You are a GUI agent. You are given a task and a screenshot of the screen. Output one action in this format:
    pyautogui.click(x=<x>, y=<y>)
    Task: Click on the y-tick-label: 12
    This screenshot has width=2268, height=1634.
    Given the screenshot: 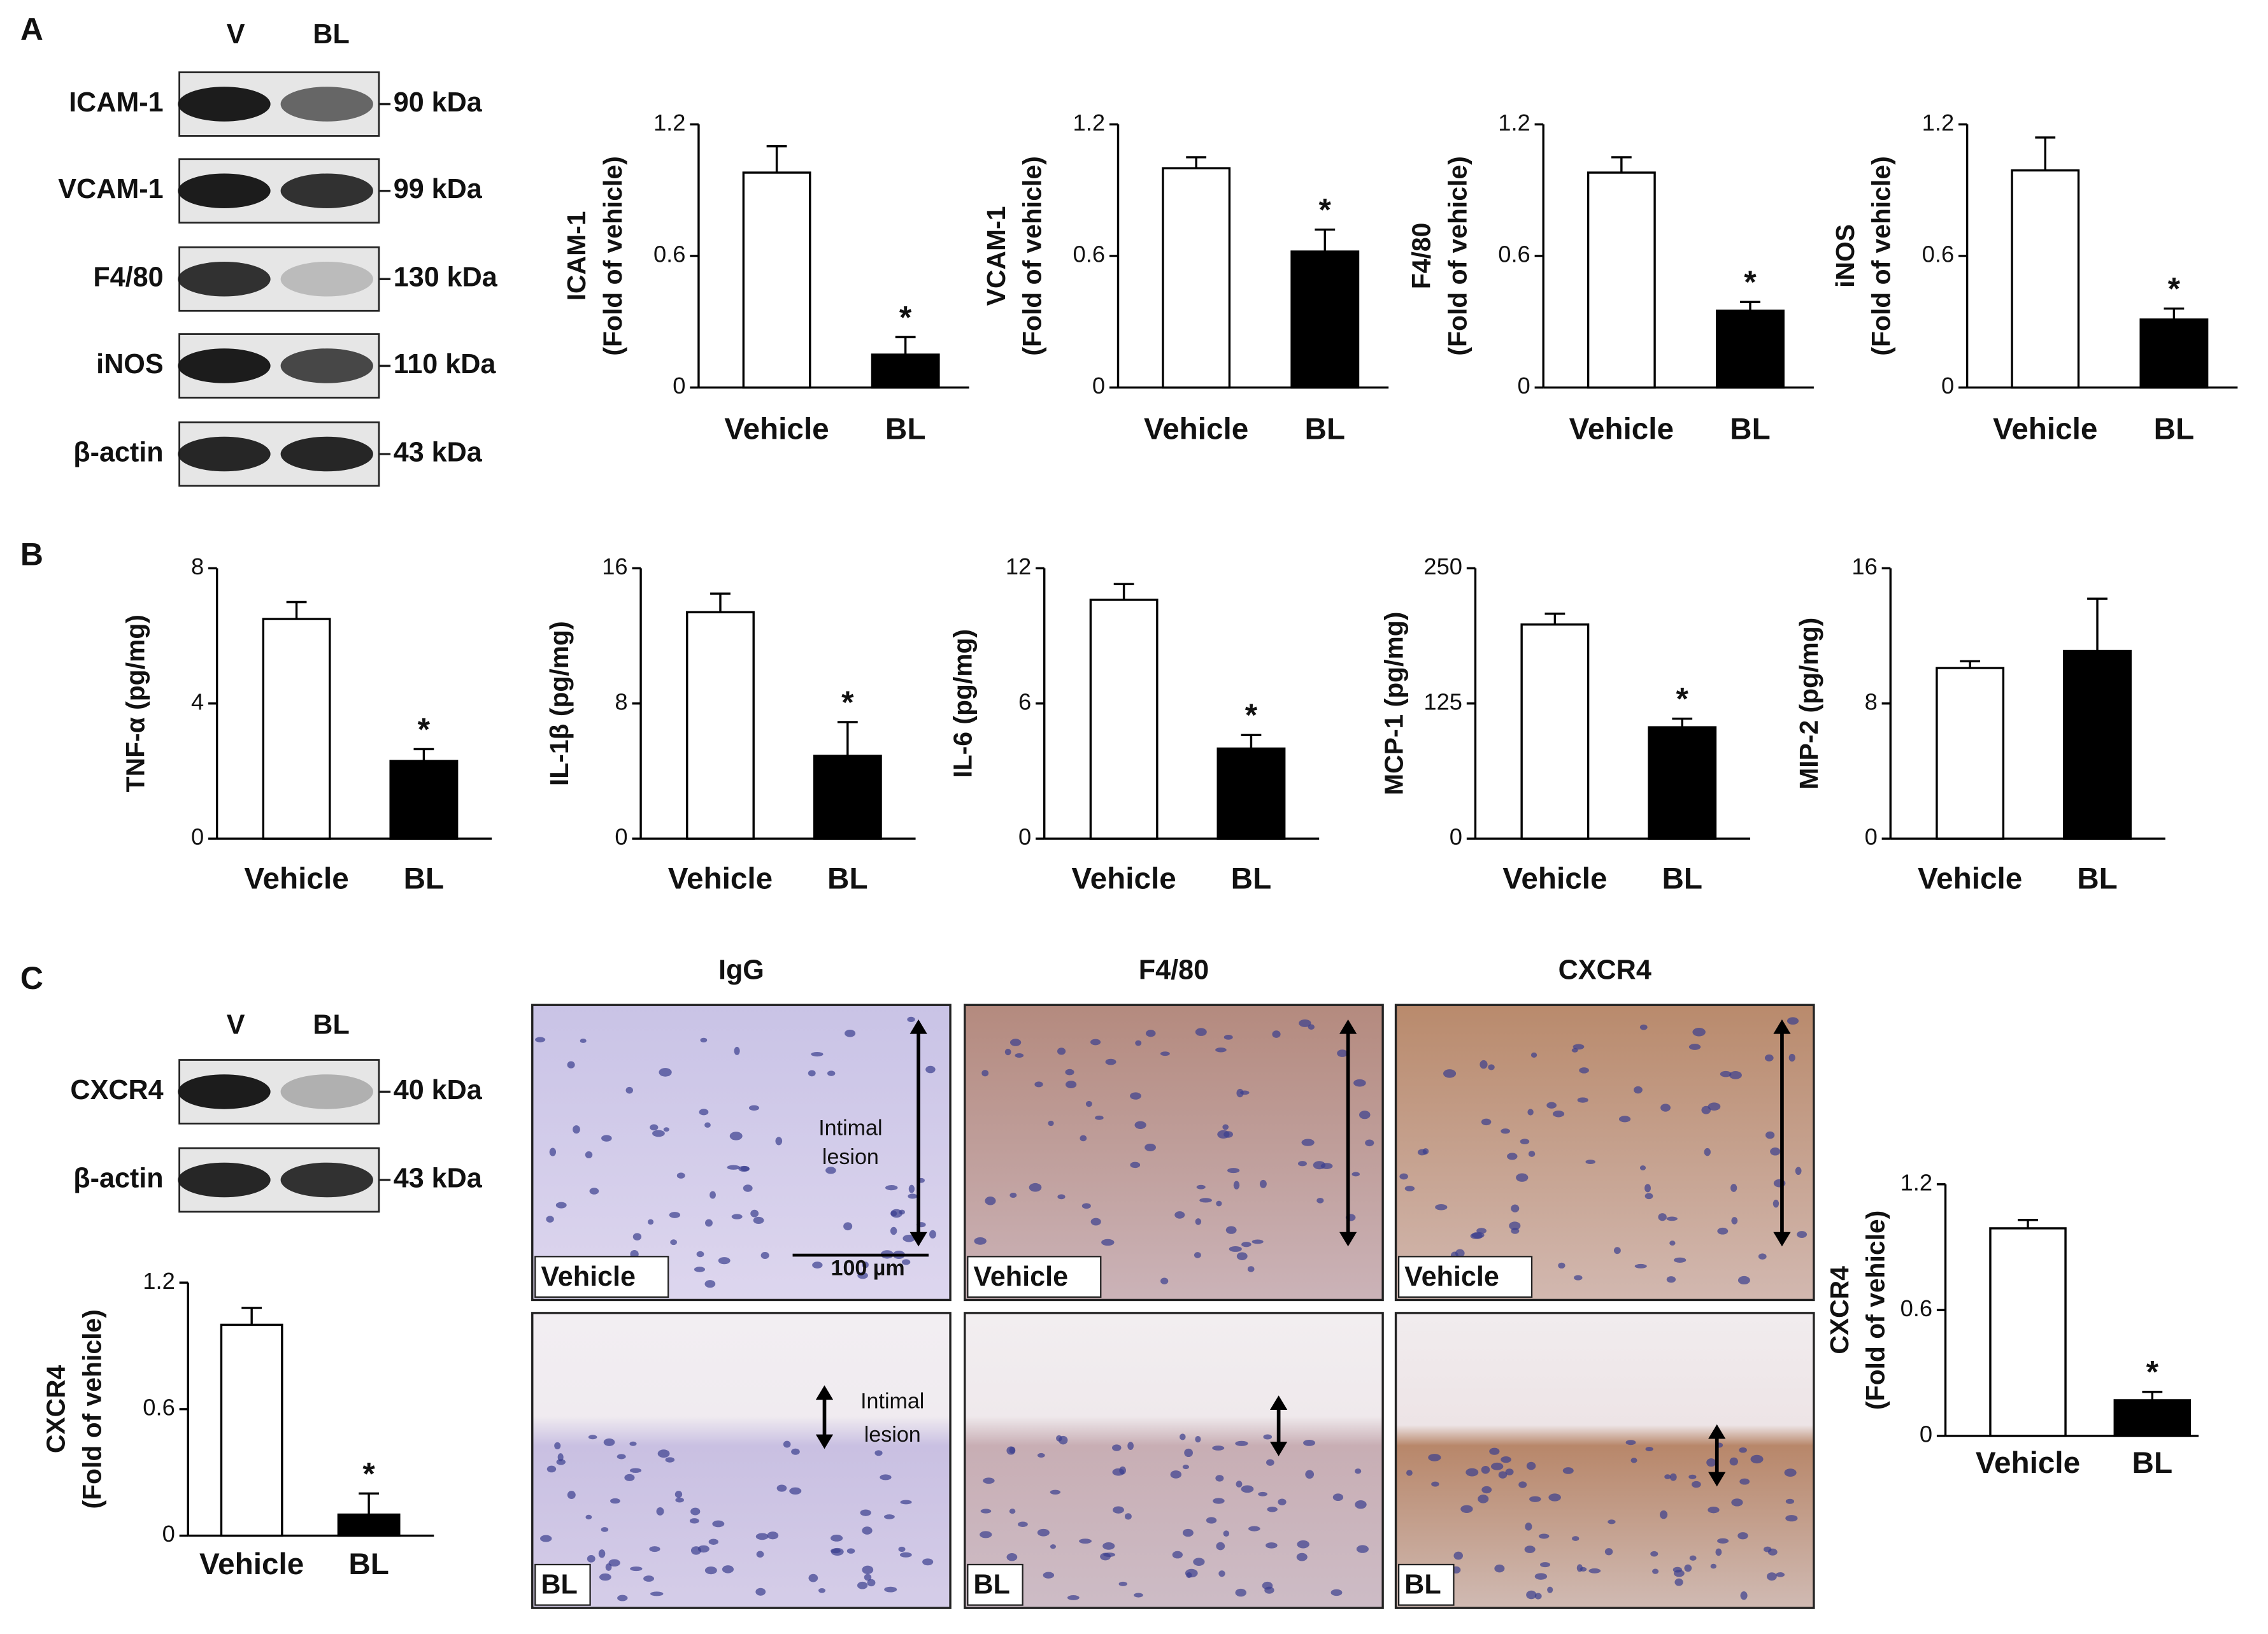 What is the action you would take?
    pyautogui.click(x=1018, y=566)
    